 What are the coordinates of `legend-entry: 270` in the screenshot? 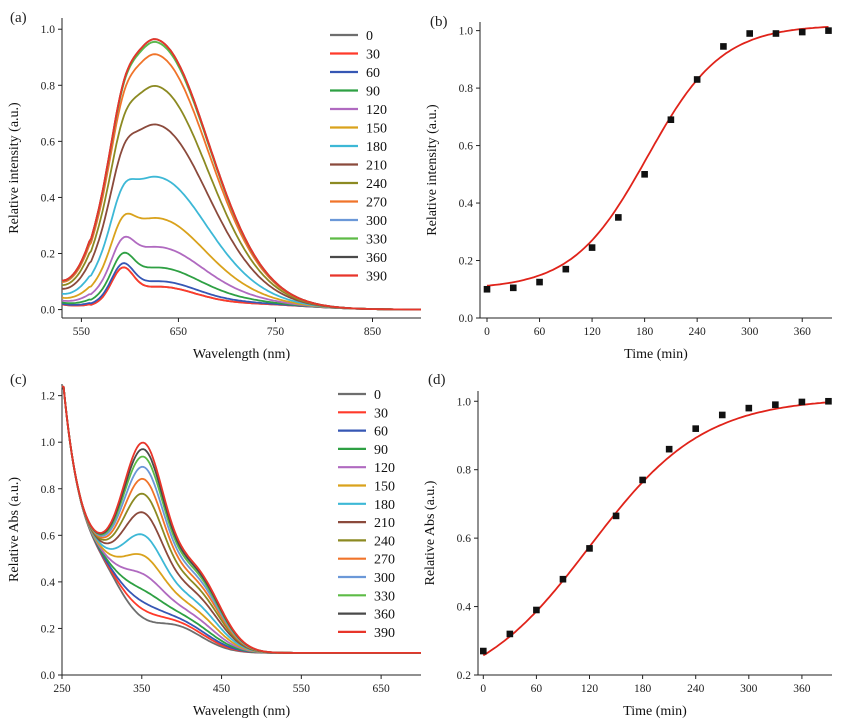 It's located at (376, 203).